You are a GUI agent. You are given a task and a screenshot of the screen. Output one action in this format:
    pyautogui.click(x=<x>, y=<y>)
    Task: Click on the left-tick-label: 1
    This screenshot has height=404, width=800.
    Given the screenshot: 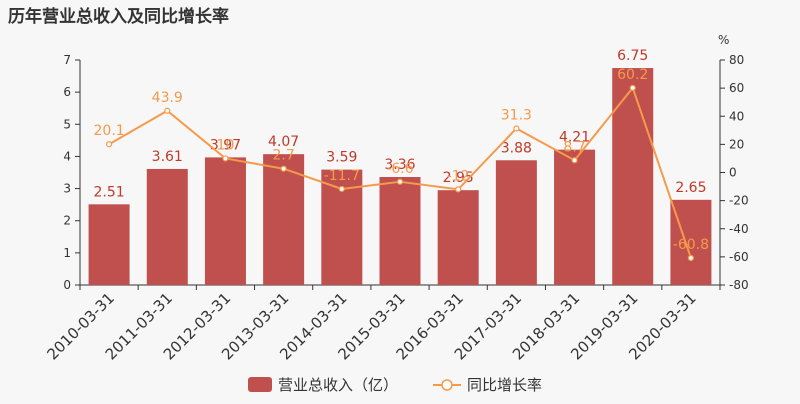 What is the action you would take?
    pyautogui.click(x=67, y=253)
    